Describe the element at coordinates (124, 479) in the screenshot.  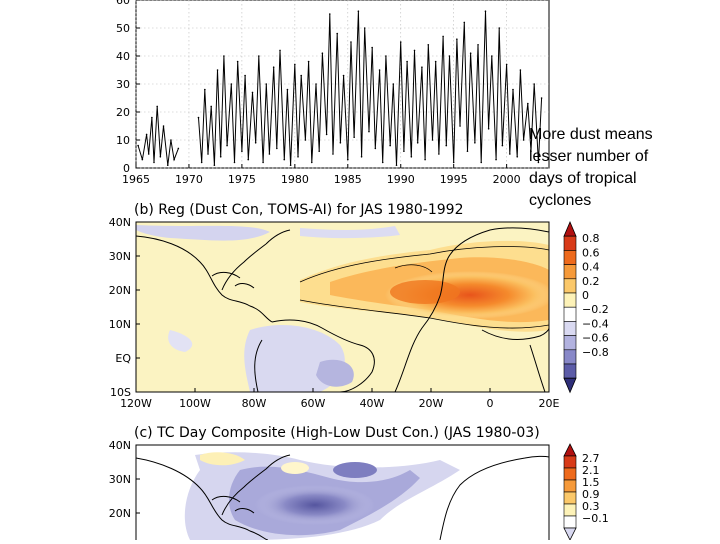
I see `map-c-y-ticks: 40N 30N 20N` at that location.